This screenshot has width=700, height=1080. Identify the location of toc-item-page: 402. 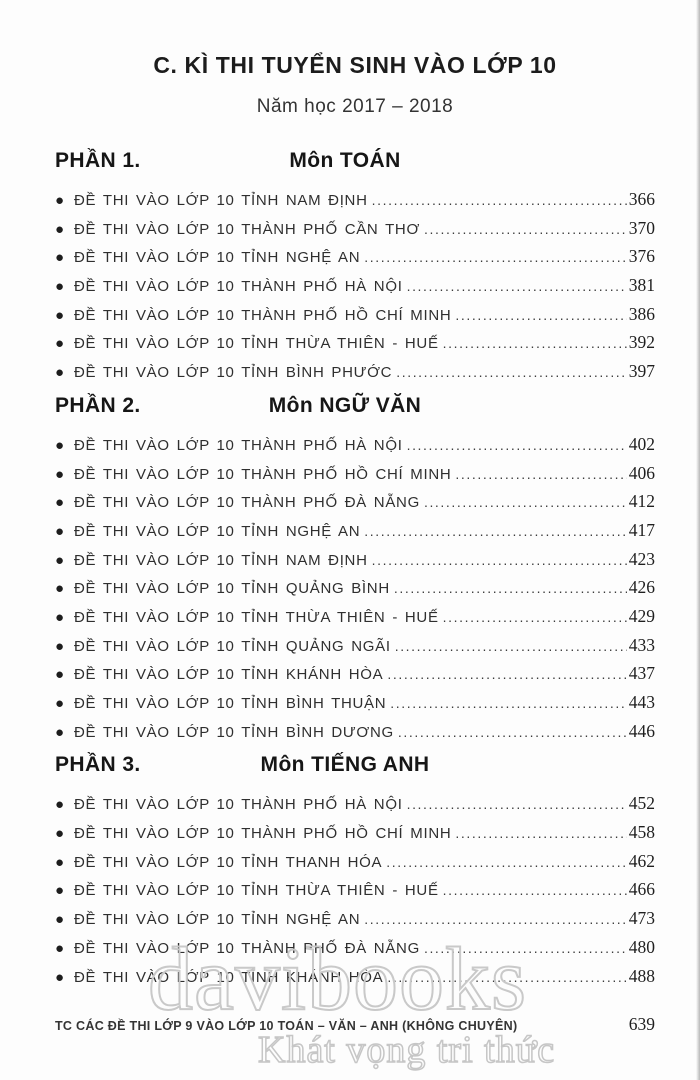
(641, 443).